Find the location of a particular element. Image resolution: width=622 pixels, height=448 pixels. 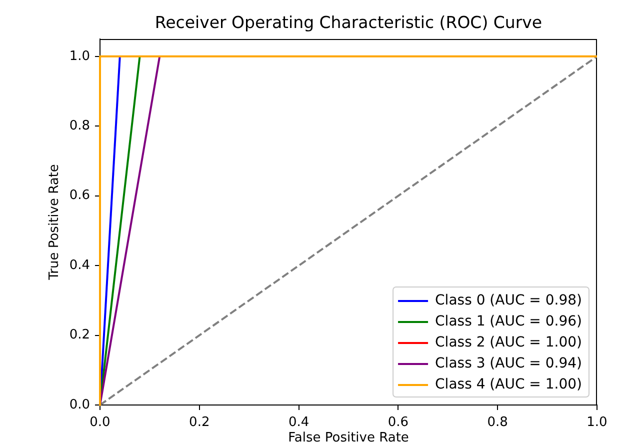

x-tick-label: 0.4 is located at coordinates (299, 422).